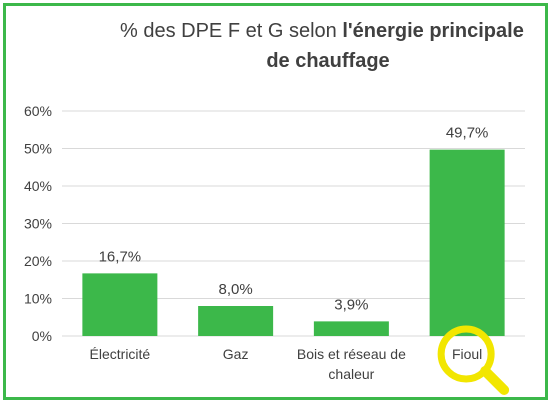 The width and height of the screenshot is (559, 412). Describe the element at coordinates (38, 299) in the screenshot. I see `y-tick-label: 10%` at that location.